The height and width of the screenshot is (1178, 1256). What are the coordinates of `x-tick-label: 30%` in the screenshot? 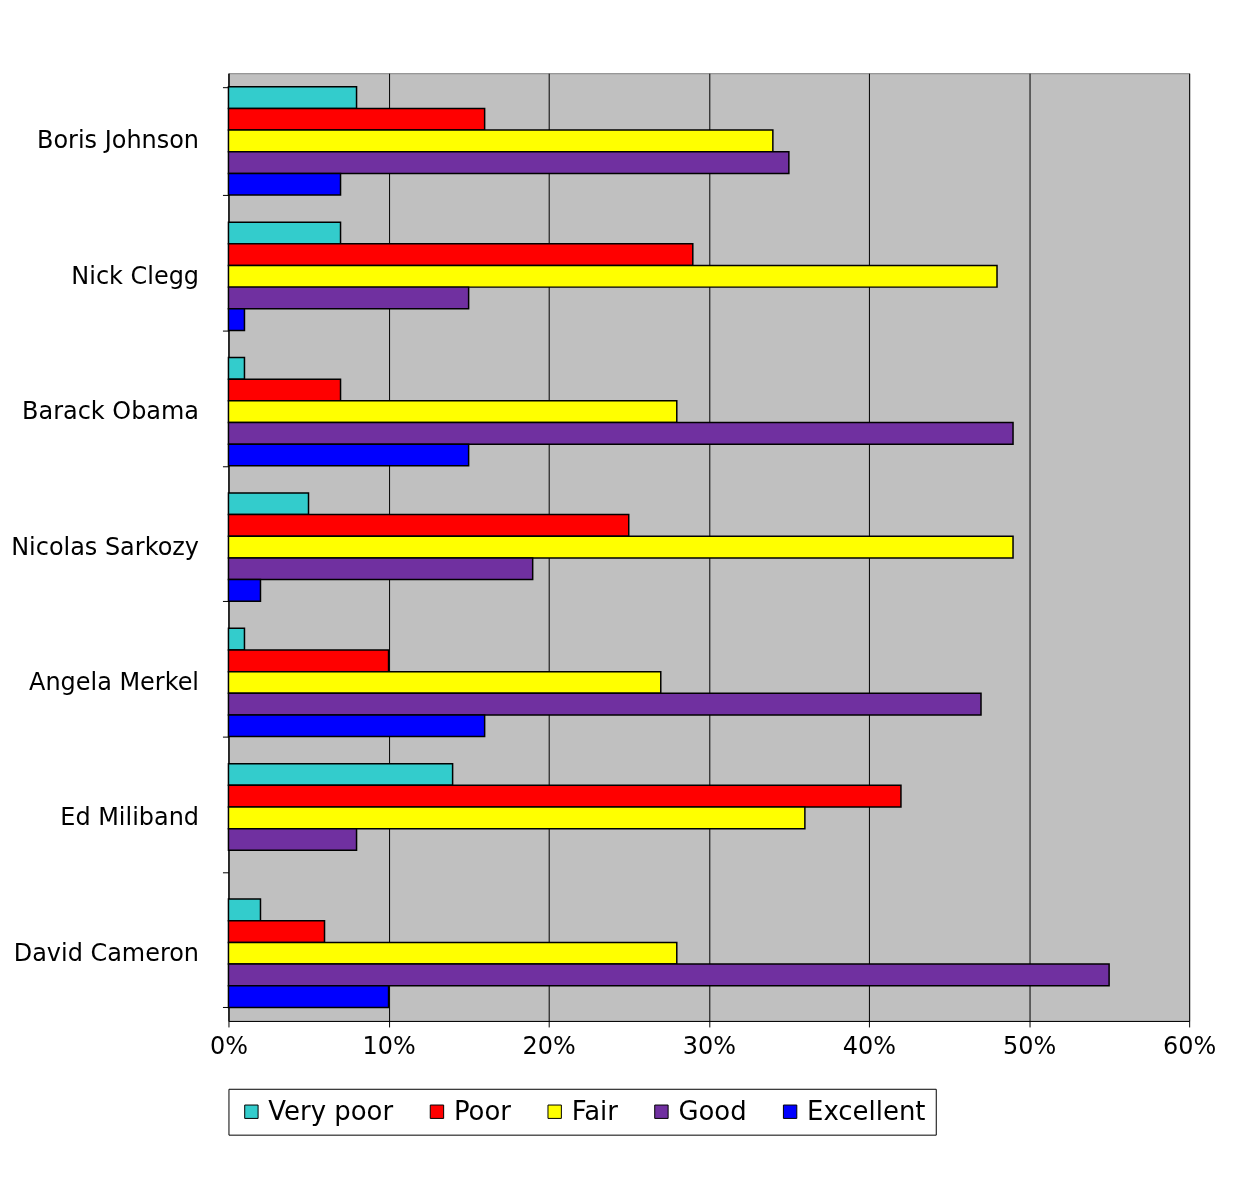 It's located at (709, 1046).